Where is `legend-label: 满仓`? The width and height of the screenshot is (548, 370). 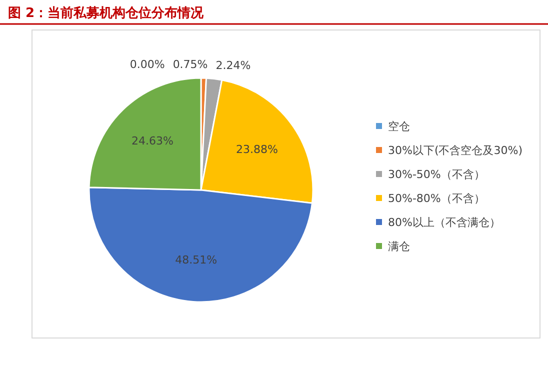 legend-label: 满仓 is located at coordinates (399, 246).